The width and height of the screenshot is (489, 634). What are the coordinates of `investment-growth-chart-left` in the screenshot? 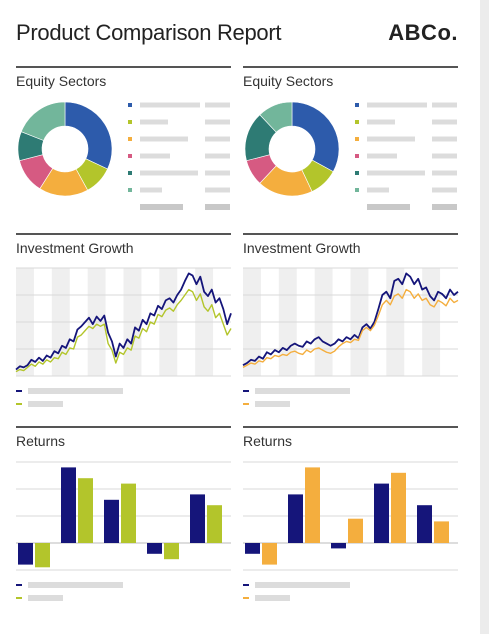 It's located at (123, 322).